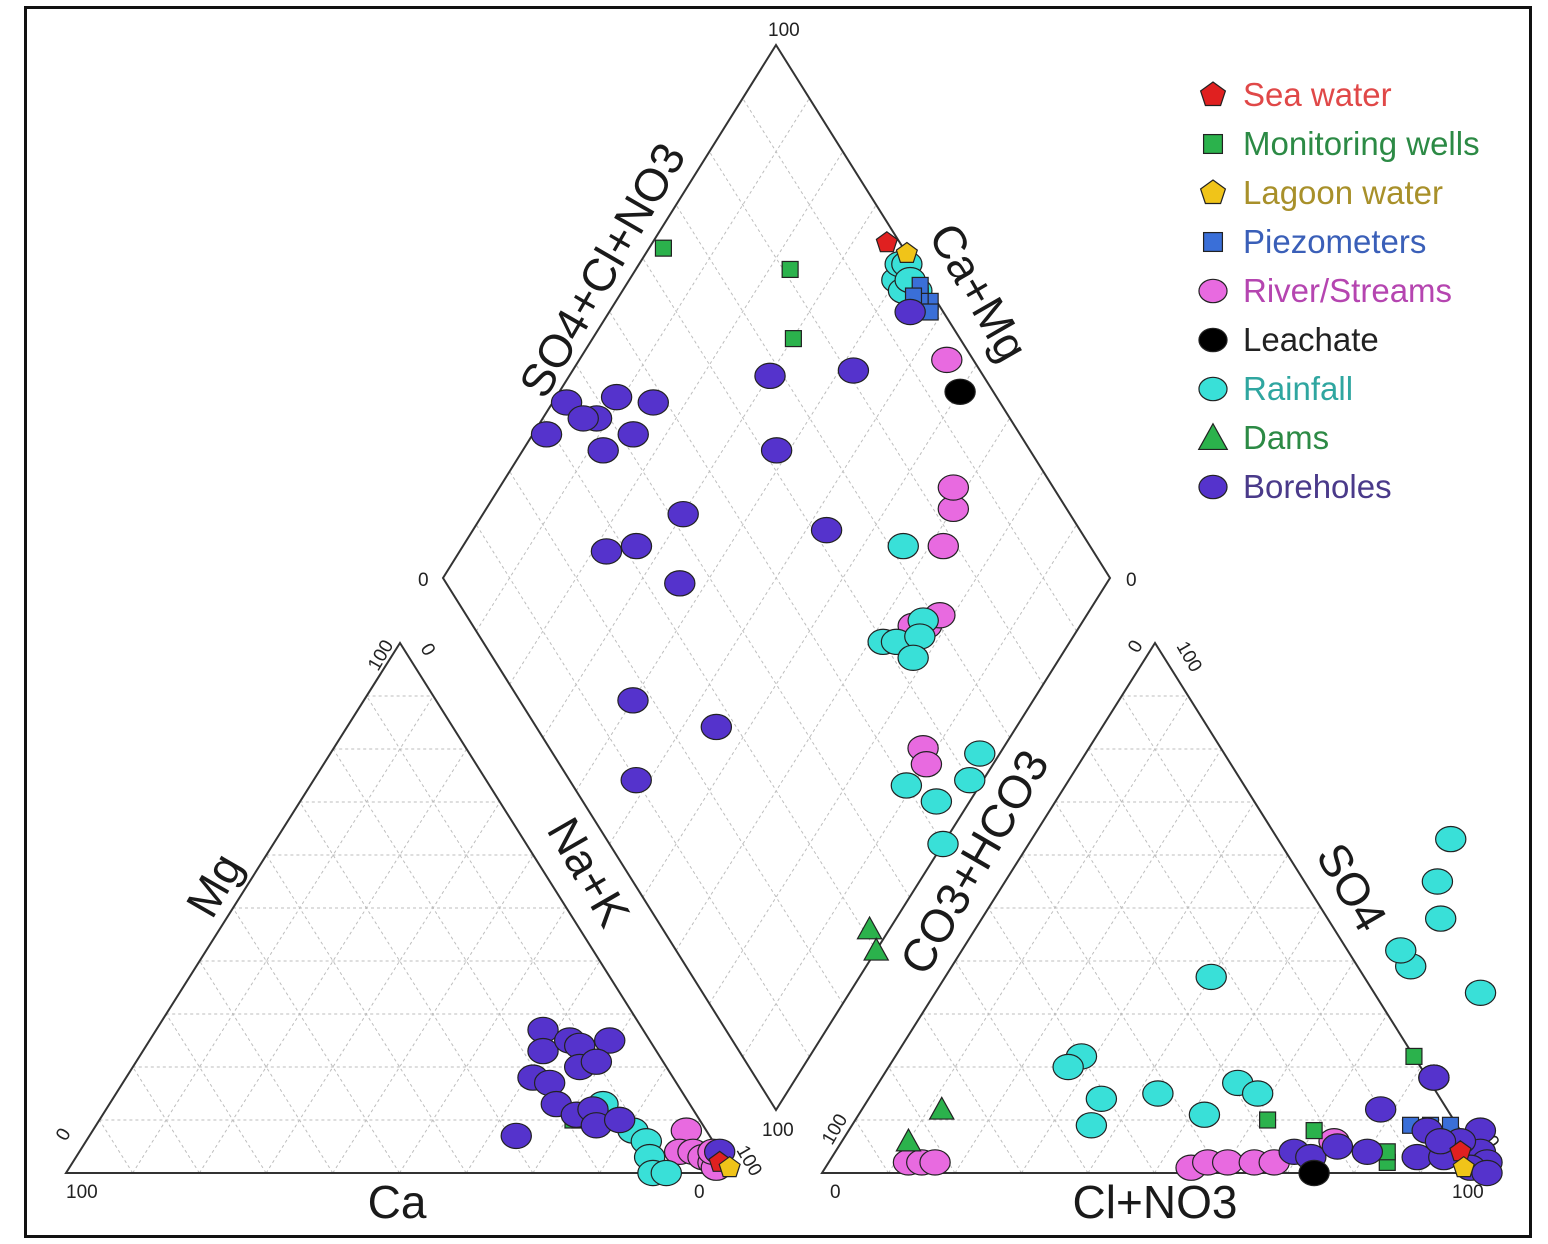 The image size is (1548, 1244). What do you see at coordinates (1213, 192) in the screenshot?
I see `legend-swatch-lagoon-water` at bounding box center [1213, 192].